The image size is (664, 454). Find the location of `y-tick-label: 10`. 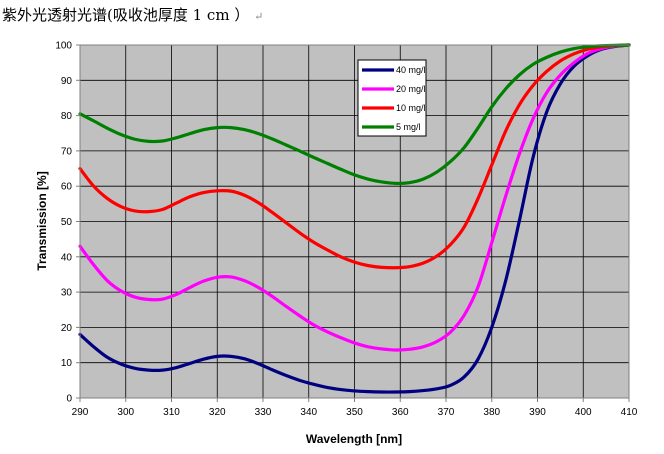

y-tick-label: 10 is located at coordinates (67, 363).